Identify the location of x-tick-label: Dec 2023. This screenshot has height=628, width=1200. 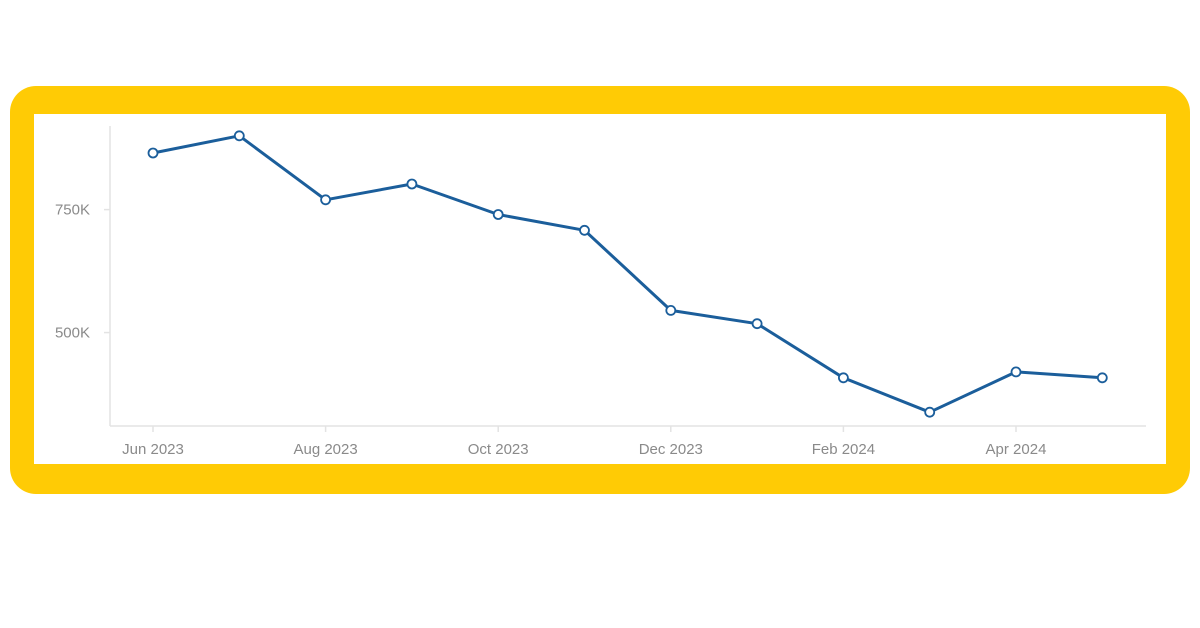
(671, 449).